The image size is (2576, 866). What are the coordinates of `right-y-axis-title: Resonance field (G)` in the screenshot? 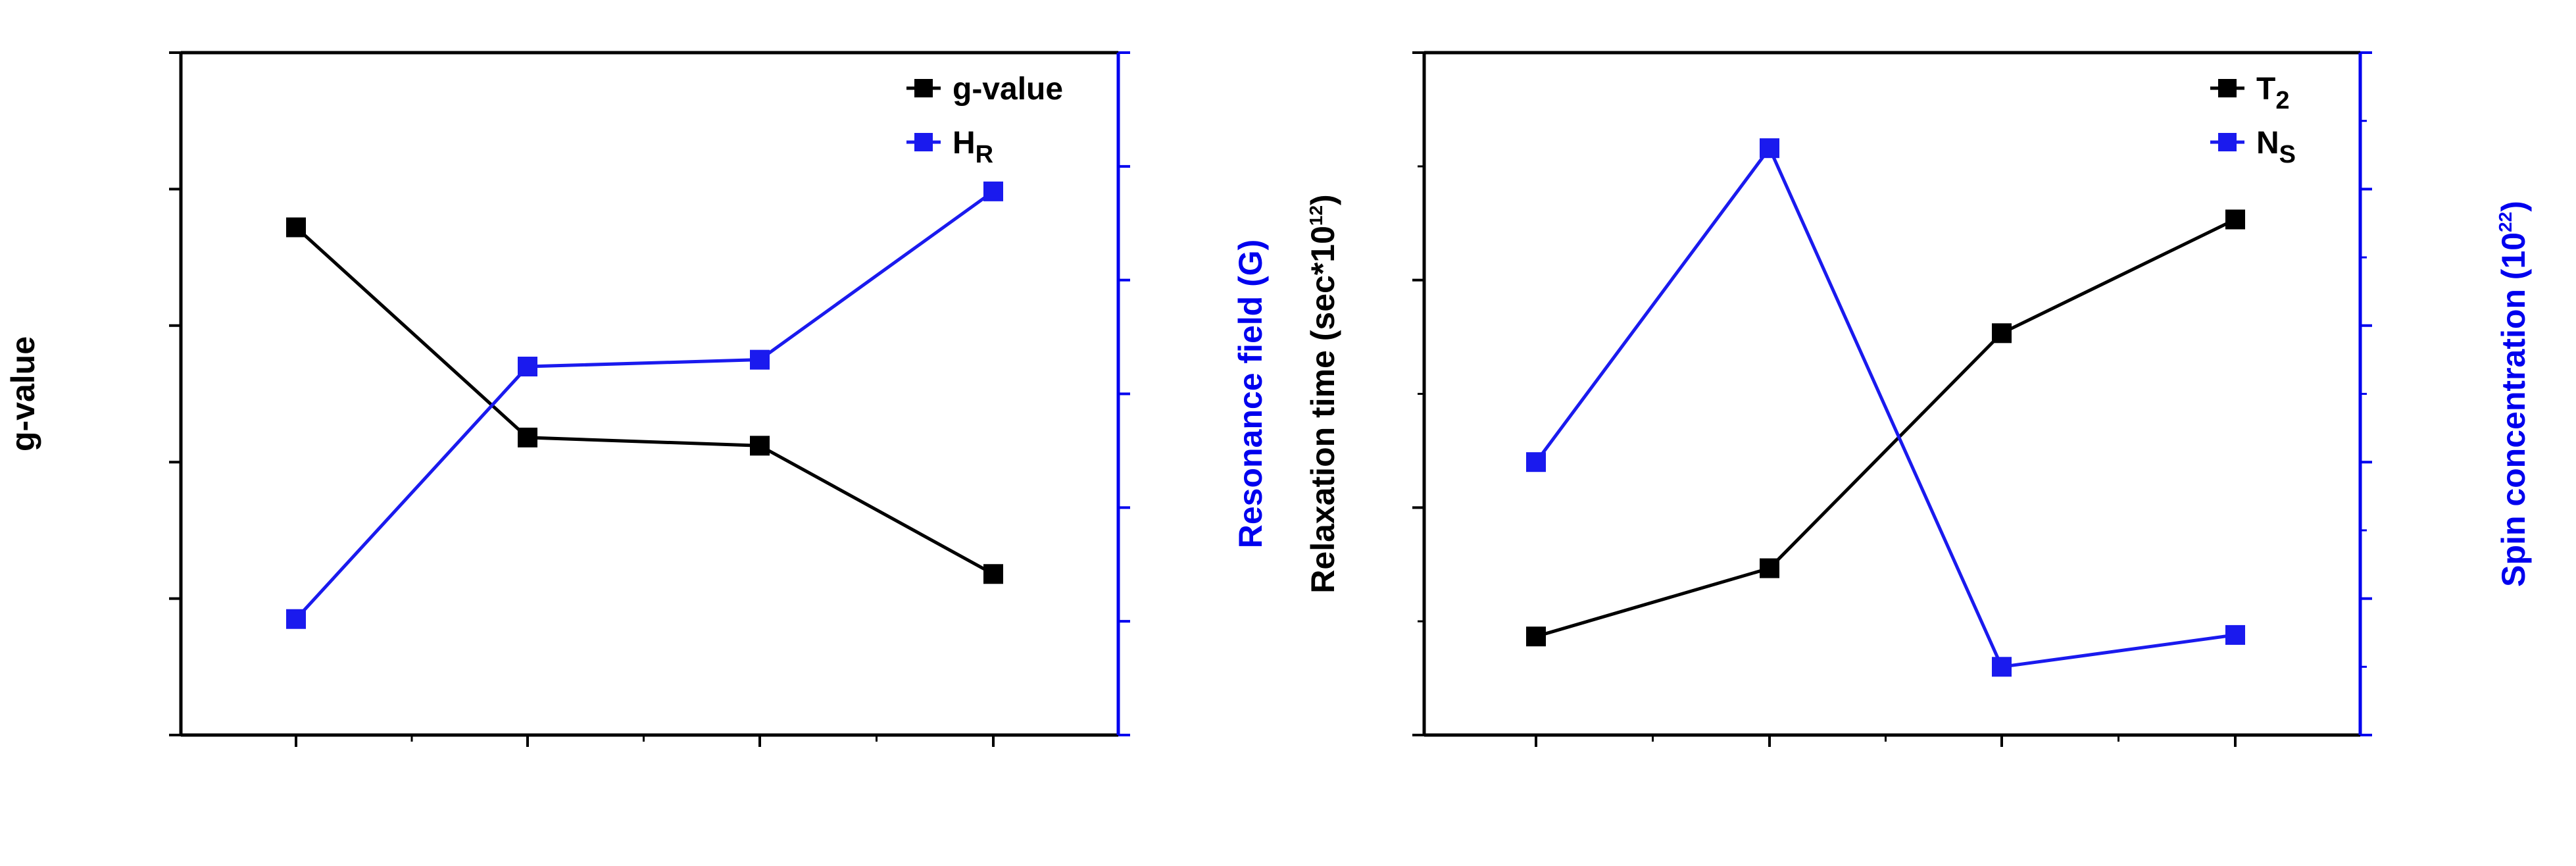 It's located at (1250, 394).